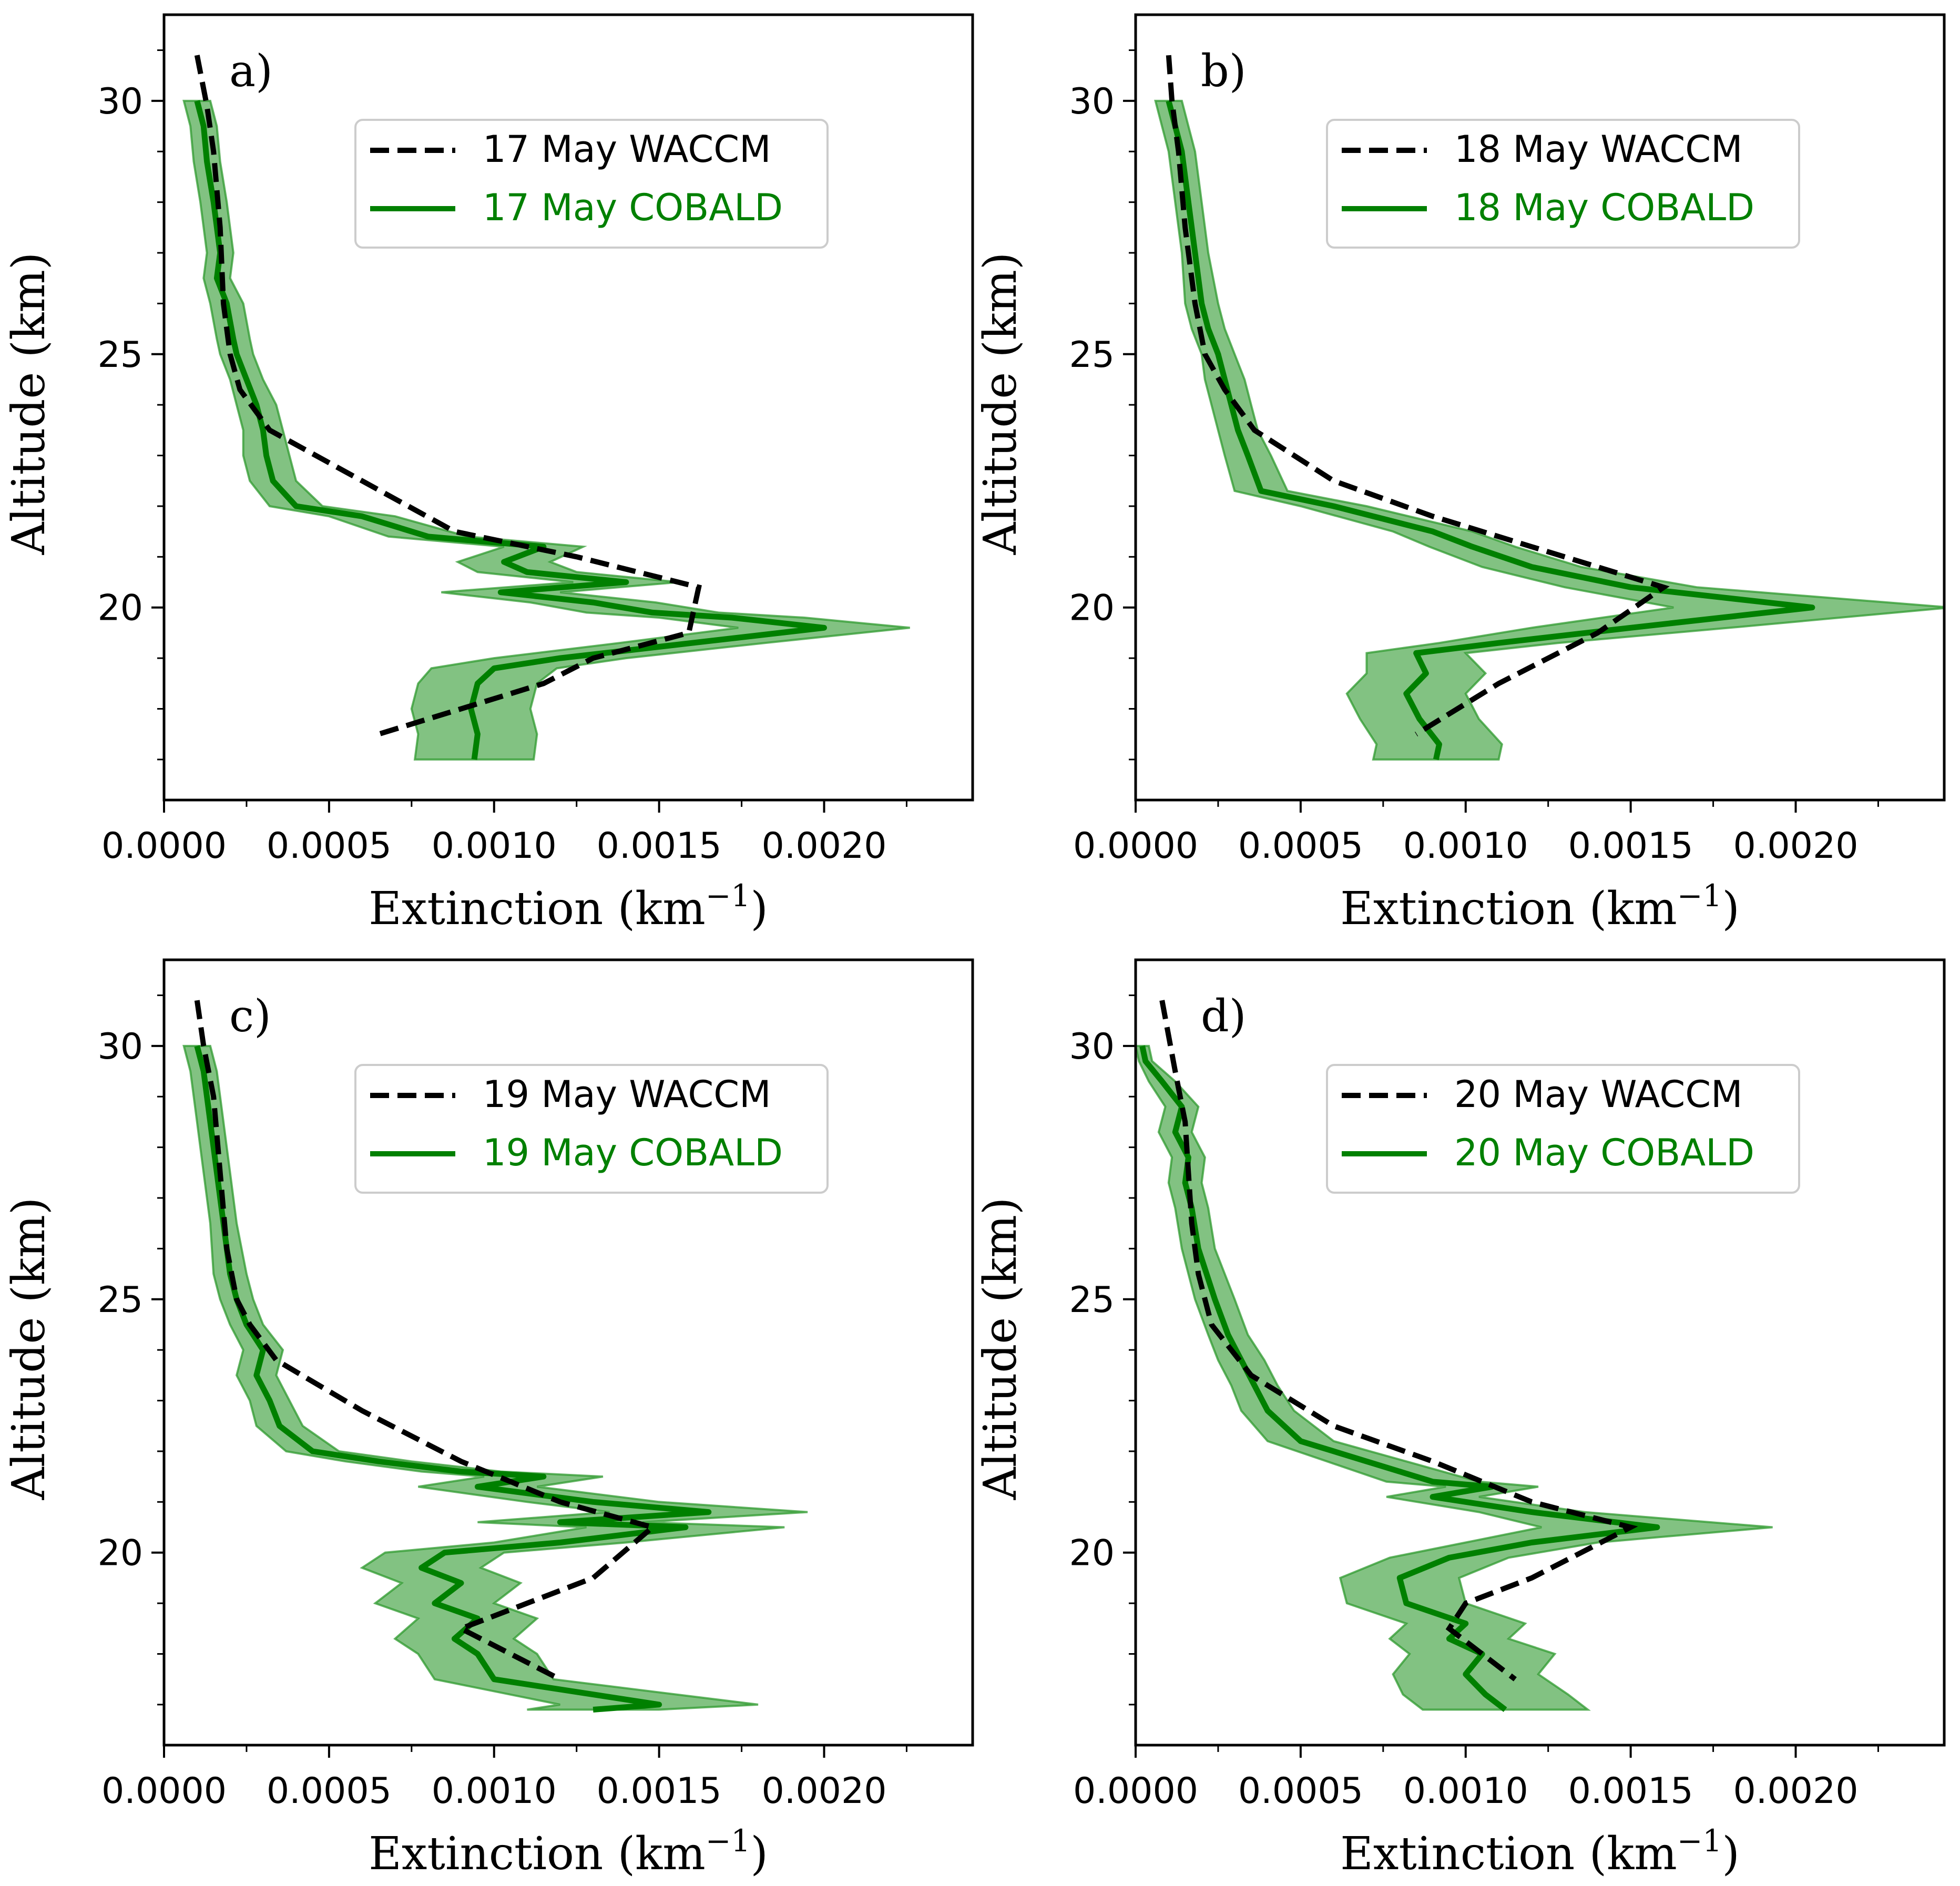 Image resolution: width=1960 pixels, height=1886 pixels. I want to click on panel-label: d), so click(1224, 1016).